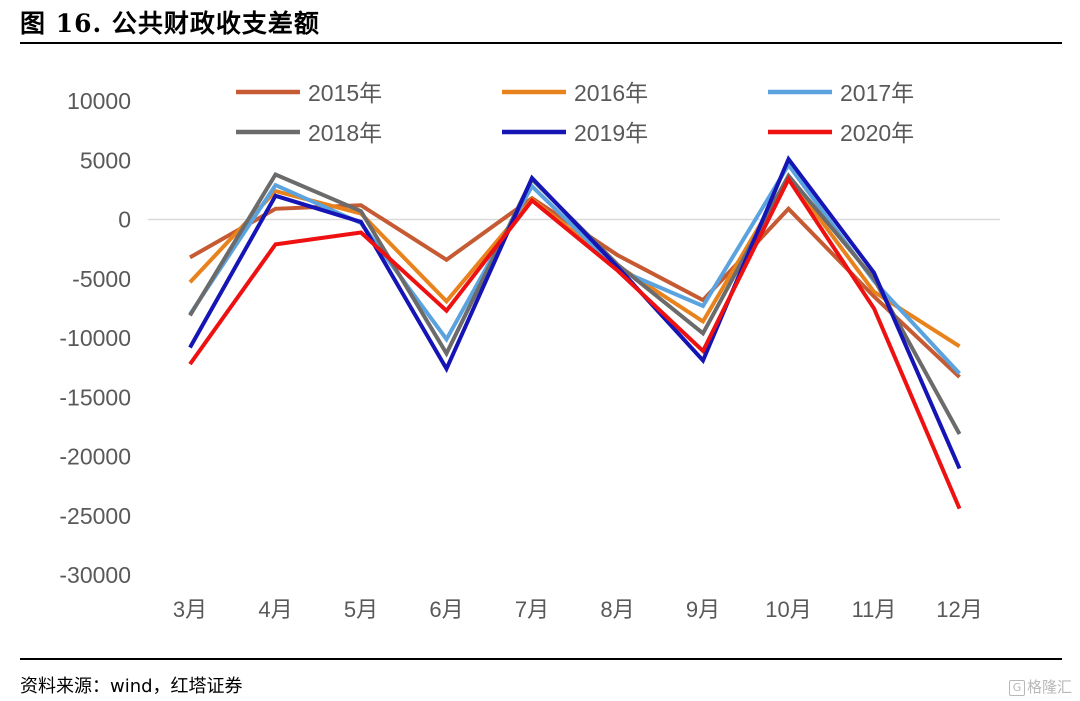 Image resolution: width=1080 pixels, height=701 pixels. I want to click on y-tick-label: -30000, so click(95, 575).